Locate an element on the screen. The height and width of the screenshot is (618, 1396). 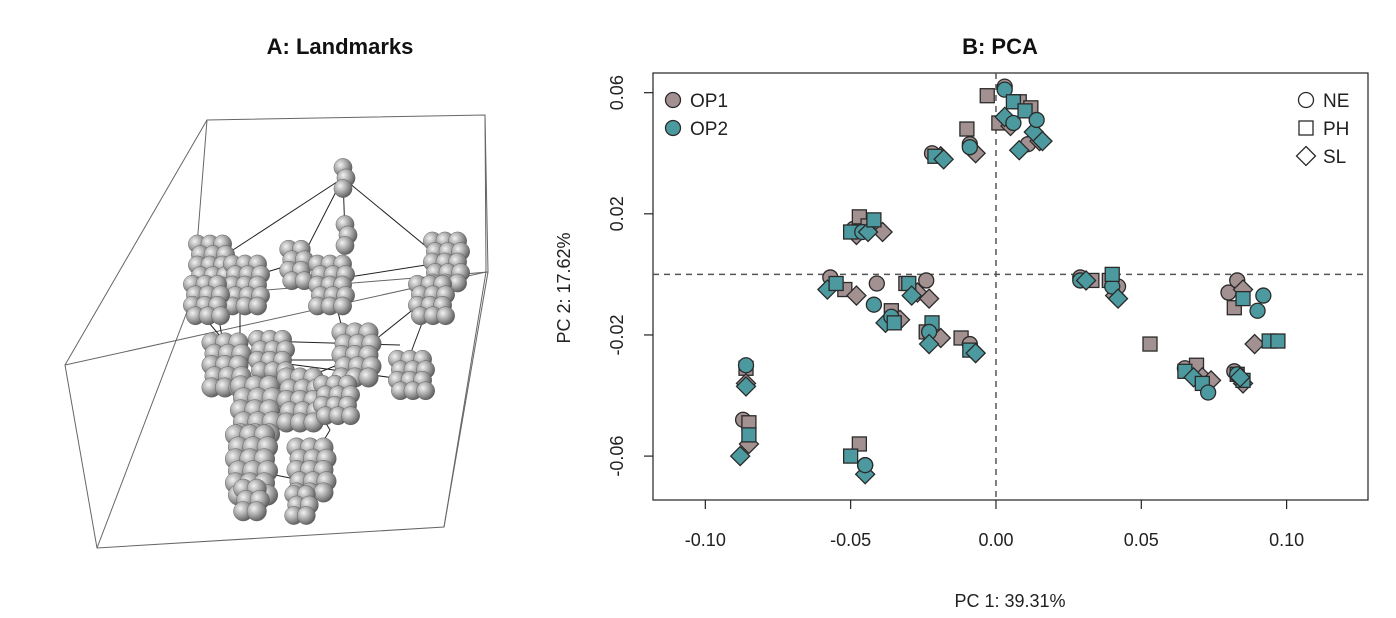
x-tick-label: 0.00 is located at coordinates (995, 540).